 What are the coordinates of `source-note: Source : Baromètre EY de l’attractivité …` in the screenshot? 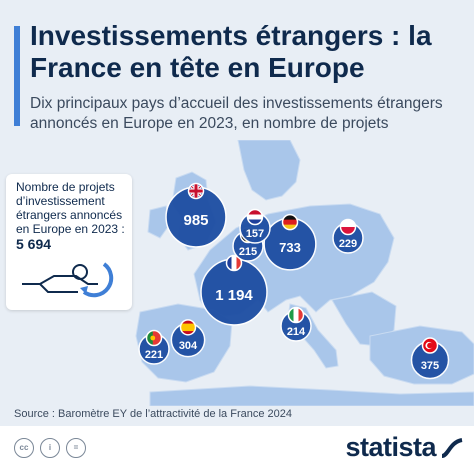 It's located at (153, 414).